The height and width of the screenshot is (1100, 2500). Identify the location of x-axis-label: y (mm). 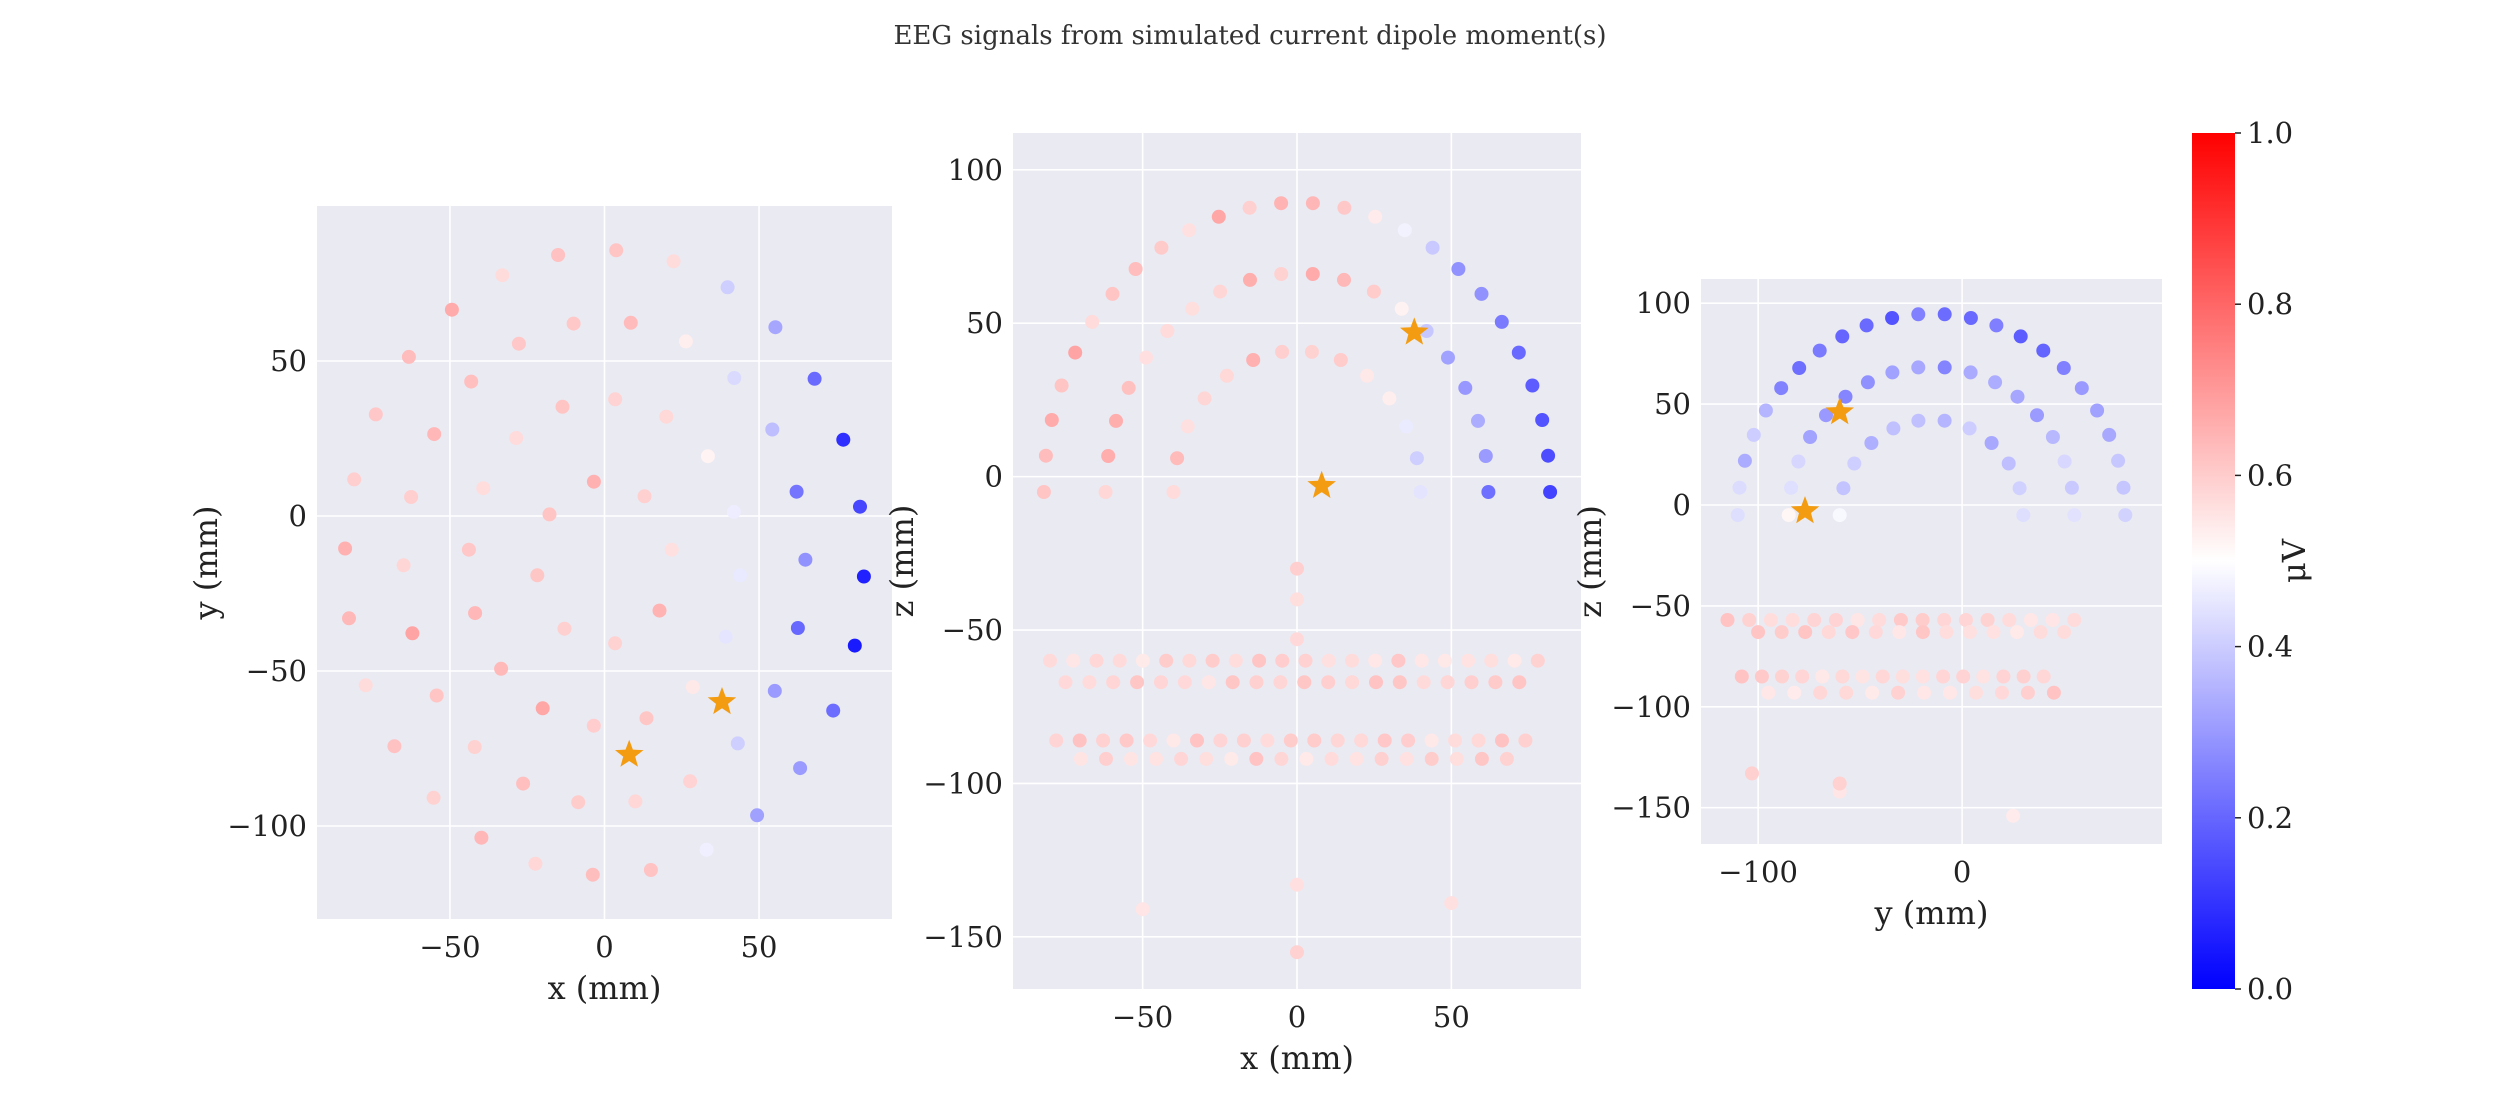
(1931, 913).